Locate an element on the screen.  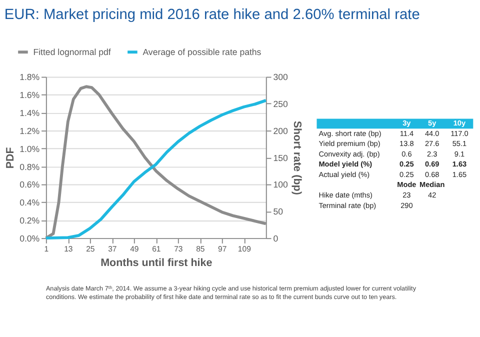
y-tick-label: 1.0% is located at coordinates (30, 149).